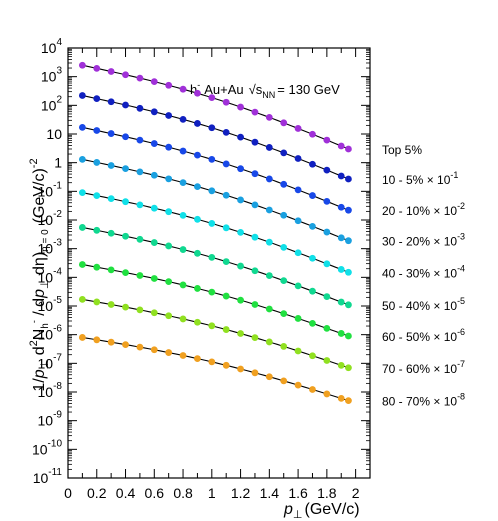 Image resolution: width=498 pixels, height=521 pixels. I want to click on y-tick-label: 10⁻³, so click(50, 247).